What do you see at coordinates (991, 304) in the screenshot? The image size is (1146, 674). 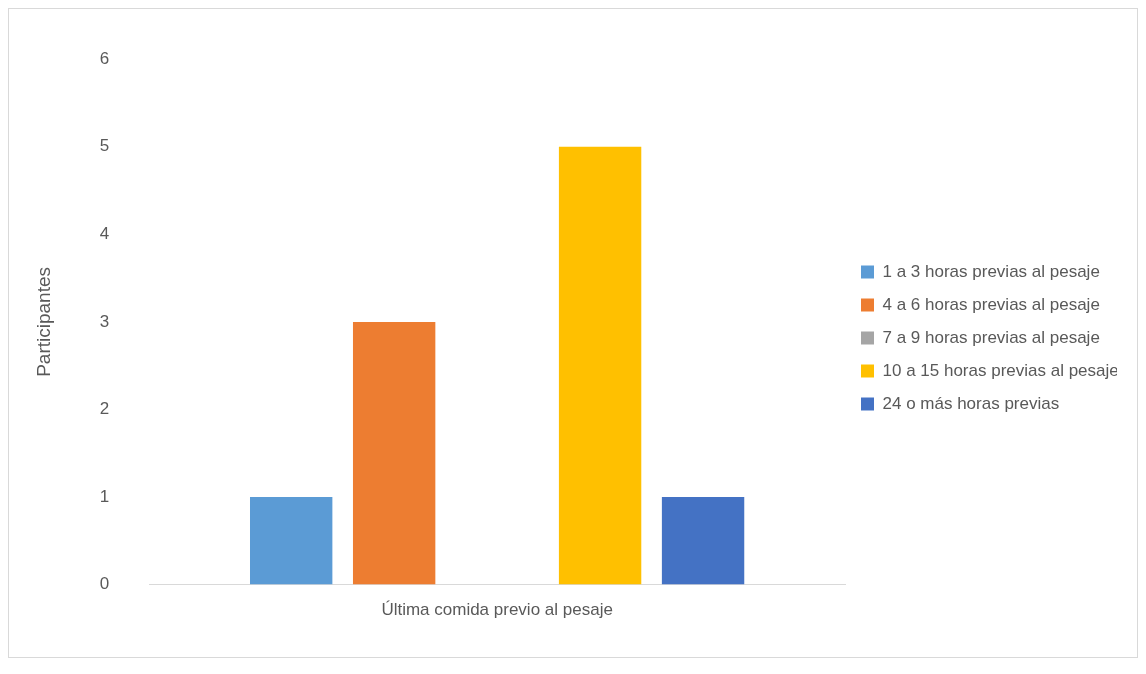 I see `legend-label: 4 a 6 horas previas al pesaje` at bounding box center [991, 304].